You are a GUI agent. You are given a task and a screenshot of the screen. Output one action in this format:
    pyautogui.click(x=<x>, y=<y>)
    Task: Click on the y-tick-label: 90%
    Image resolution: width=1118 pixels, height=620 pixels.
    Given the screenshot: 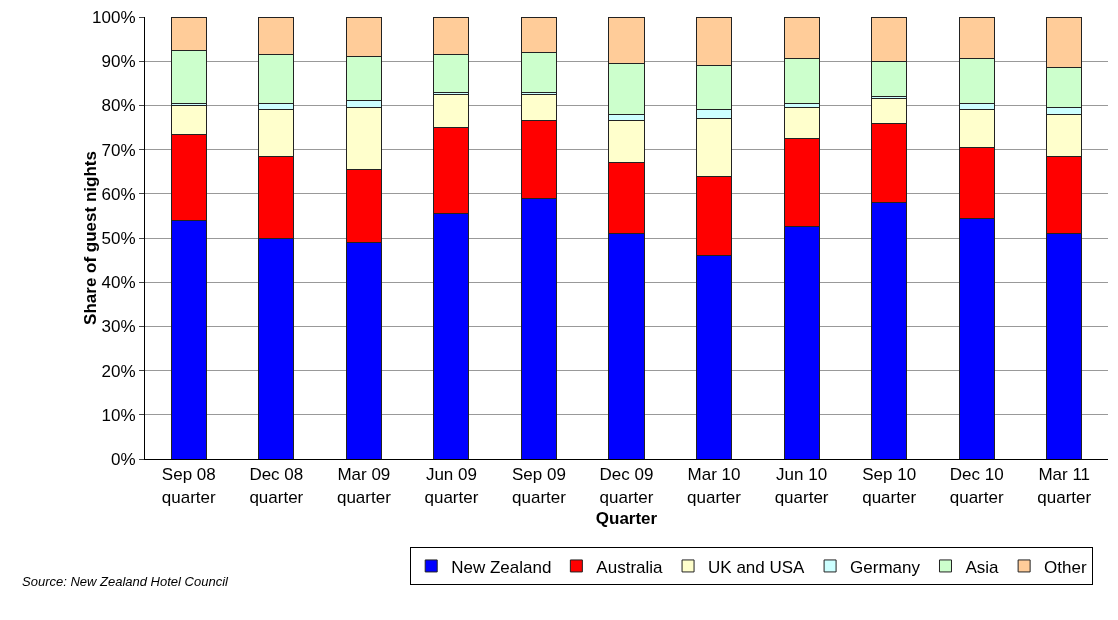 What is the action you would take?
    pyautogui.click(x=118, y=62)
    